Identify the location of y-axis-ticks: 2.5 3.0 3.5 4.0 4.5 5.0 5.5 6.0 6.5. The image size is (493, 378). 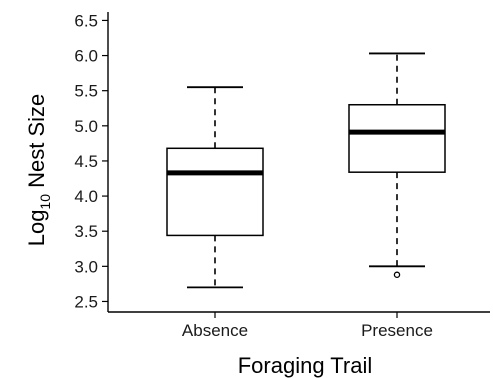
(91, 161).